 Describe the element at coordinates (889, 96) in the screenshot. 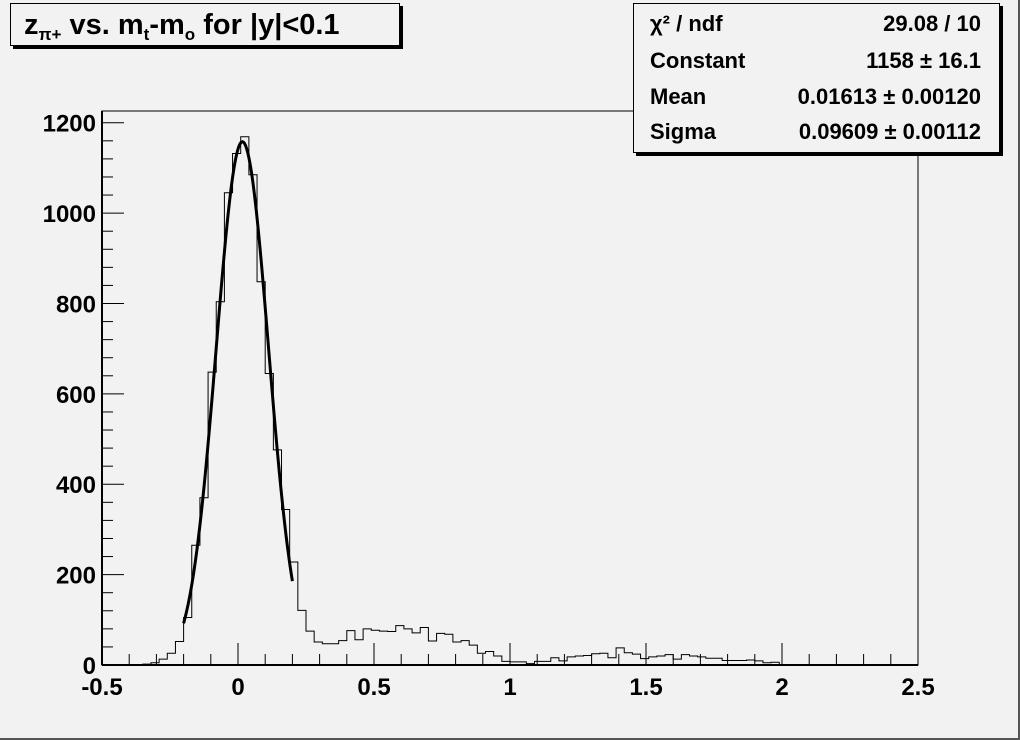

I see `stats-value: 0.01613 ± 0.00120` at that location.